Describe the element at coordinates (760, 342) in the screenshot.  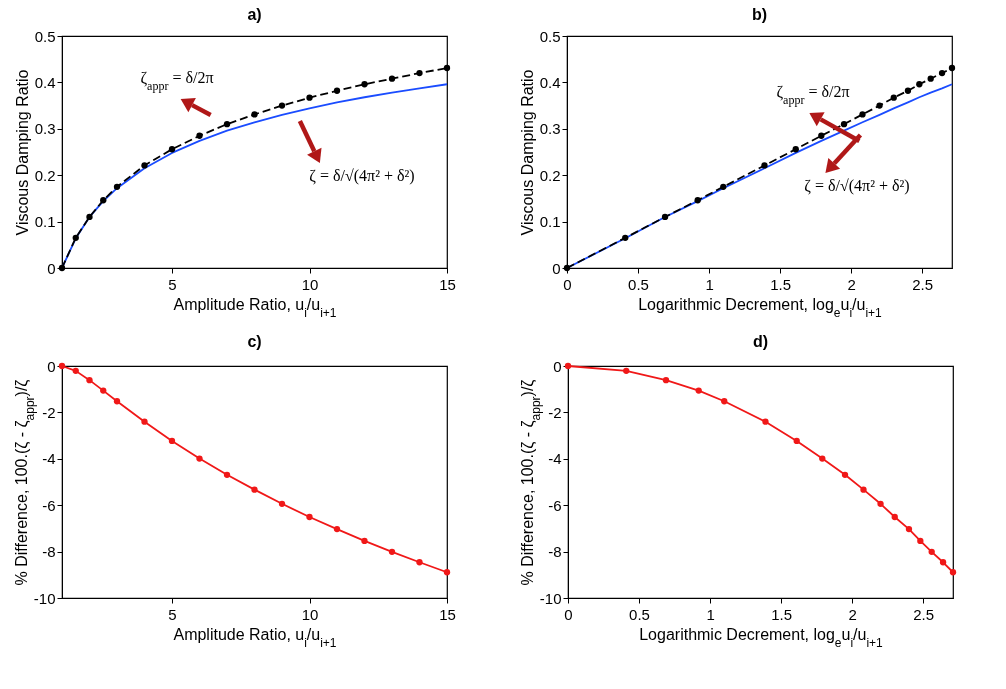
I see `chart-title: d)` at that location.